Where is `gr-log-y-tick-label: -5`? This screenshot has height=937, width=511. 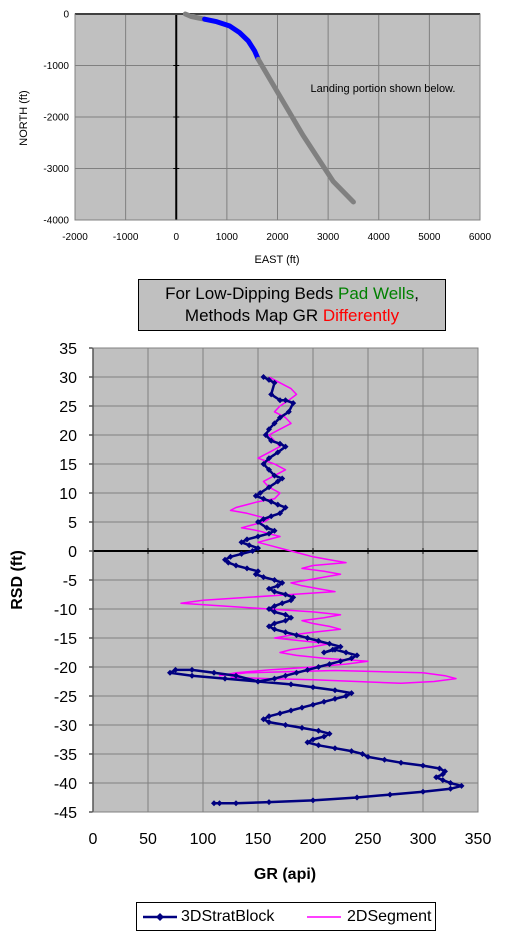 gr-log-y-tick-label: -5 is located at coordinates (70, 581).